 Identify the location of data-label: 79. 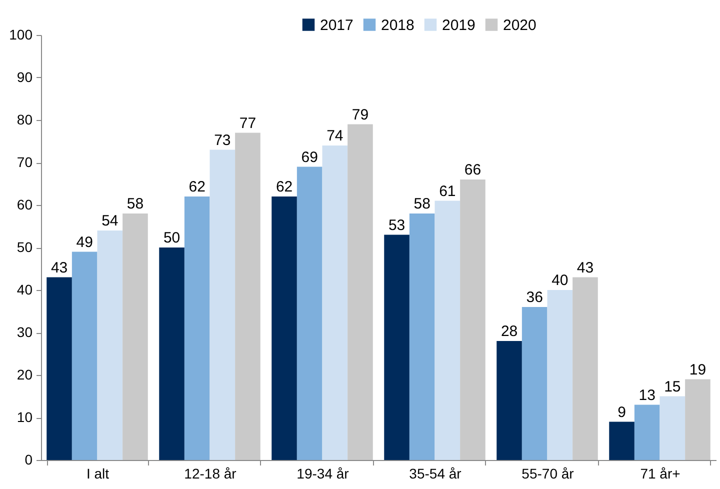
(360, 115).